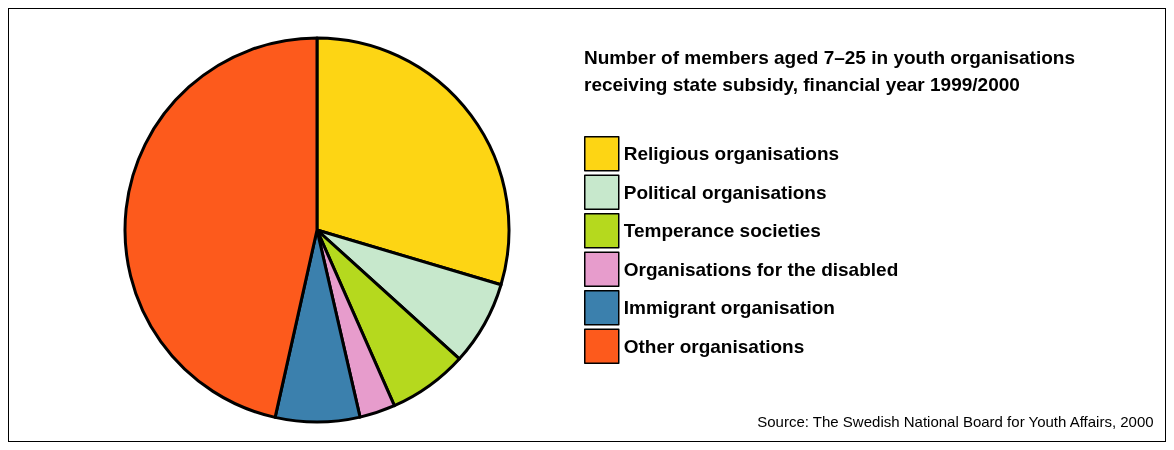 The width and height of the screenshot is (1174, 450). I want to click on legend-label: Political organisations, so click(725, 192).